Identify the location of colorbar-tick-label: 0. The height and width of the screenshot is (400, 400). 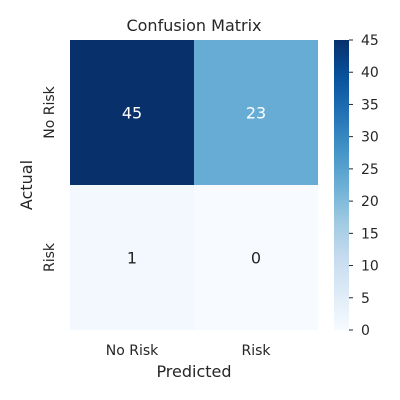
(365, 331).